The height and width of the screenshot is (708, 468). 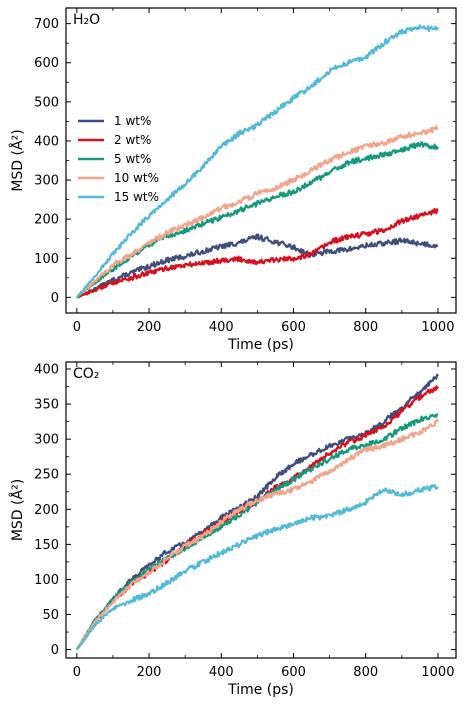 I want to click on legend-entry: 15 wt%, so click(x=136, y=197).